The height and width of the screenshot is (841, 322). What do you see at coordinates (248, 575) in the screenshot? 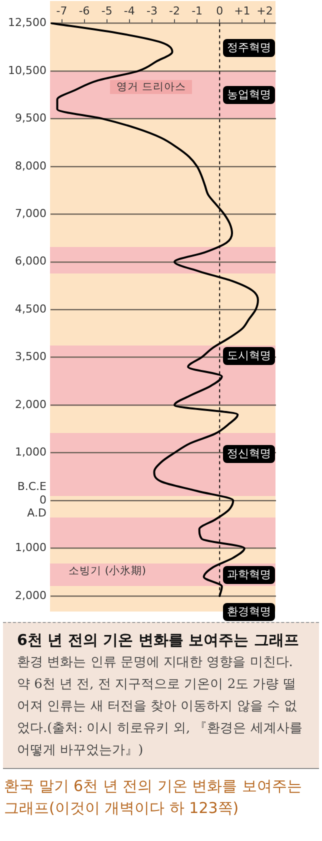
I see `annotation: 과학혁명` at bounding box center [248, 575].